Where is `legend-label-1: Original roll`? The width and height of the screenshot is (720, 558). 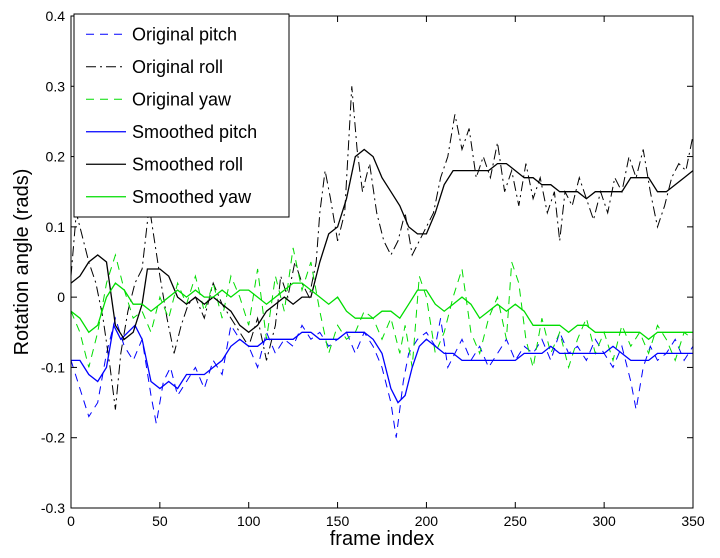
legend-label-1: Original roll is located at coordinates (177, 67).